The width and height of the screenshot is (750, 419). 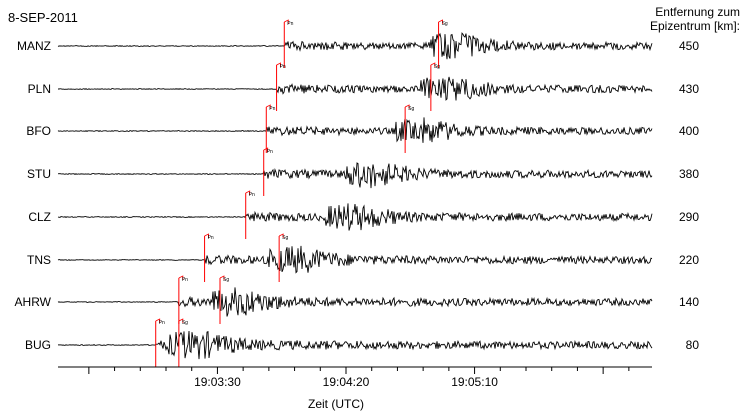 I want to click on trace-pln, so click(x=355, y=88).